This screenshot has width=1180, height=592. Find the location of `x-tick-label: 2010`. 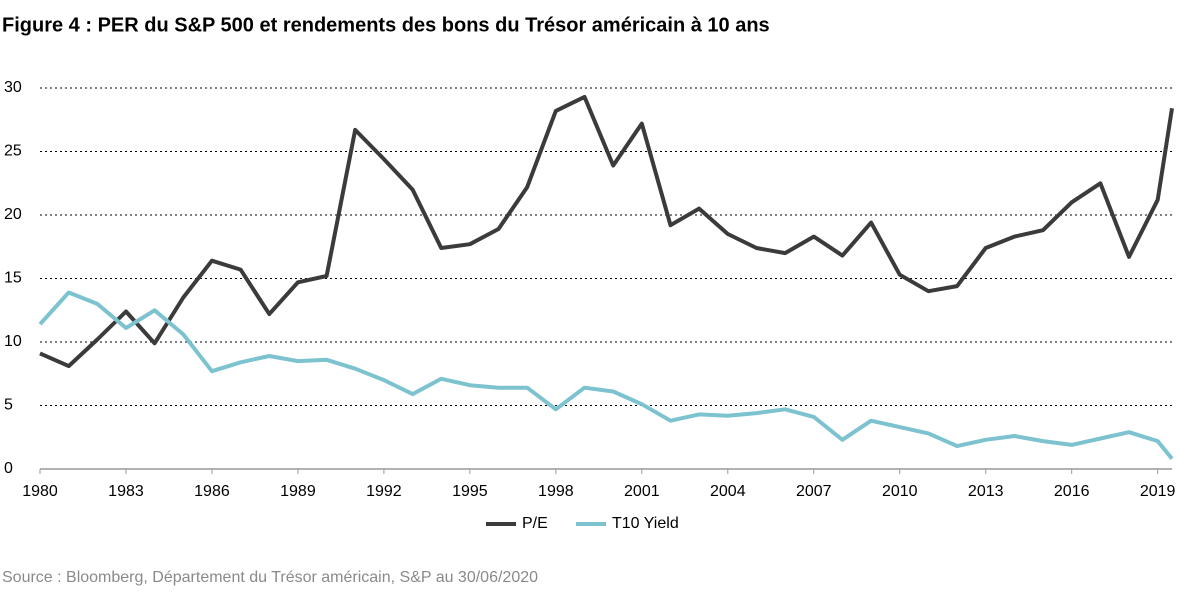

x-tick-label: 2010 is located at coordinates (900, 491).